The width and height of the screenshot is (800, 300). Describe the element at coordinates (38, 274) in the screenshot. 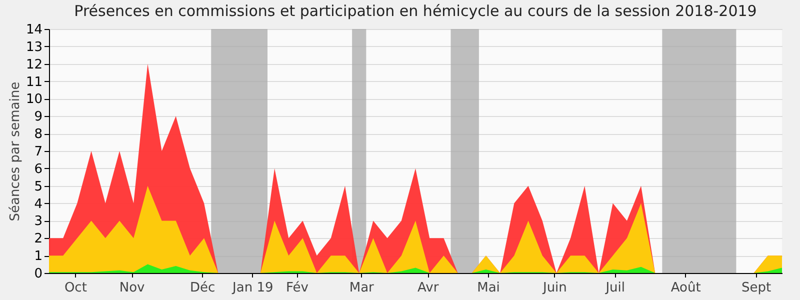

I see `y-tick-label: 0` at that location.